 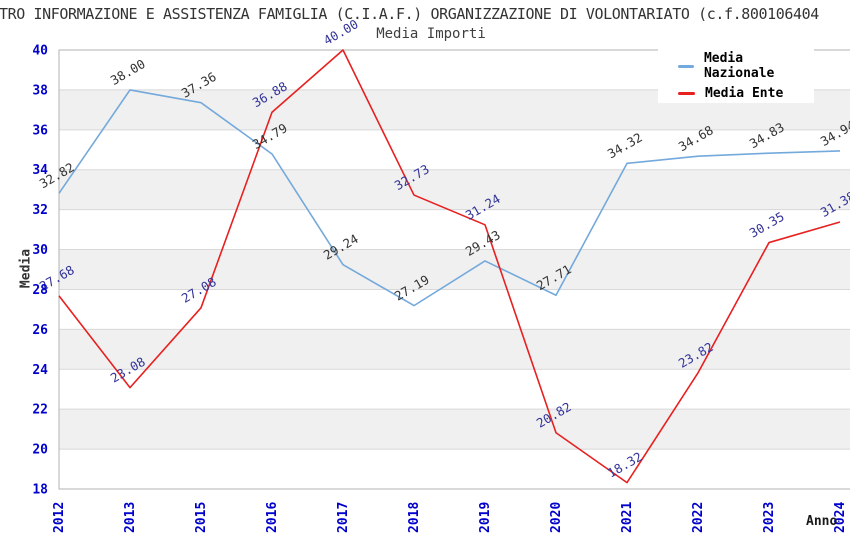 What do you see at coordinates (201, 517) in the screenshot?
I see `x-tick-label: 2015` at bounding box center [201, 517].